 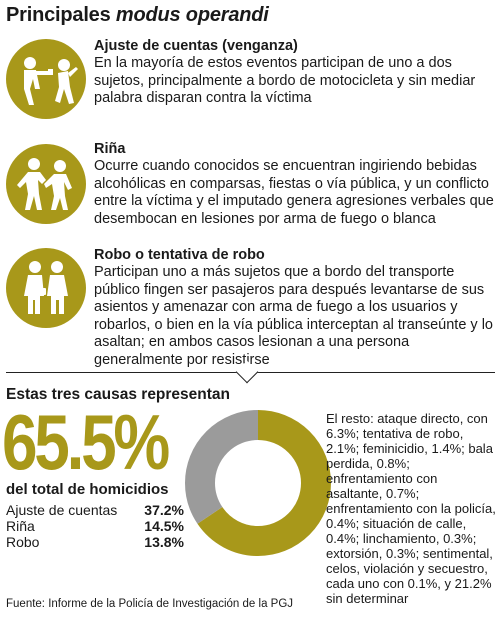 What do you see at coordinates (137, 15) in the screenshot?
I see `page-title: Principales modus operandi` at bounding box center [137, 15].